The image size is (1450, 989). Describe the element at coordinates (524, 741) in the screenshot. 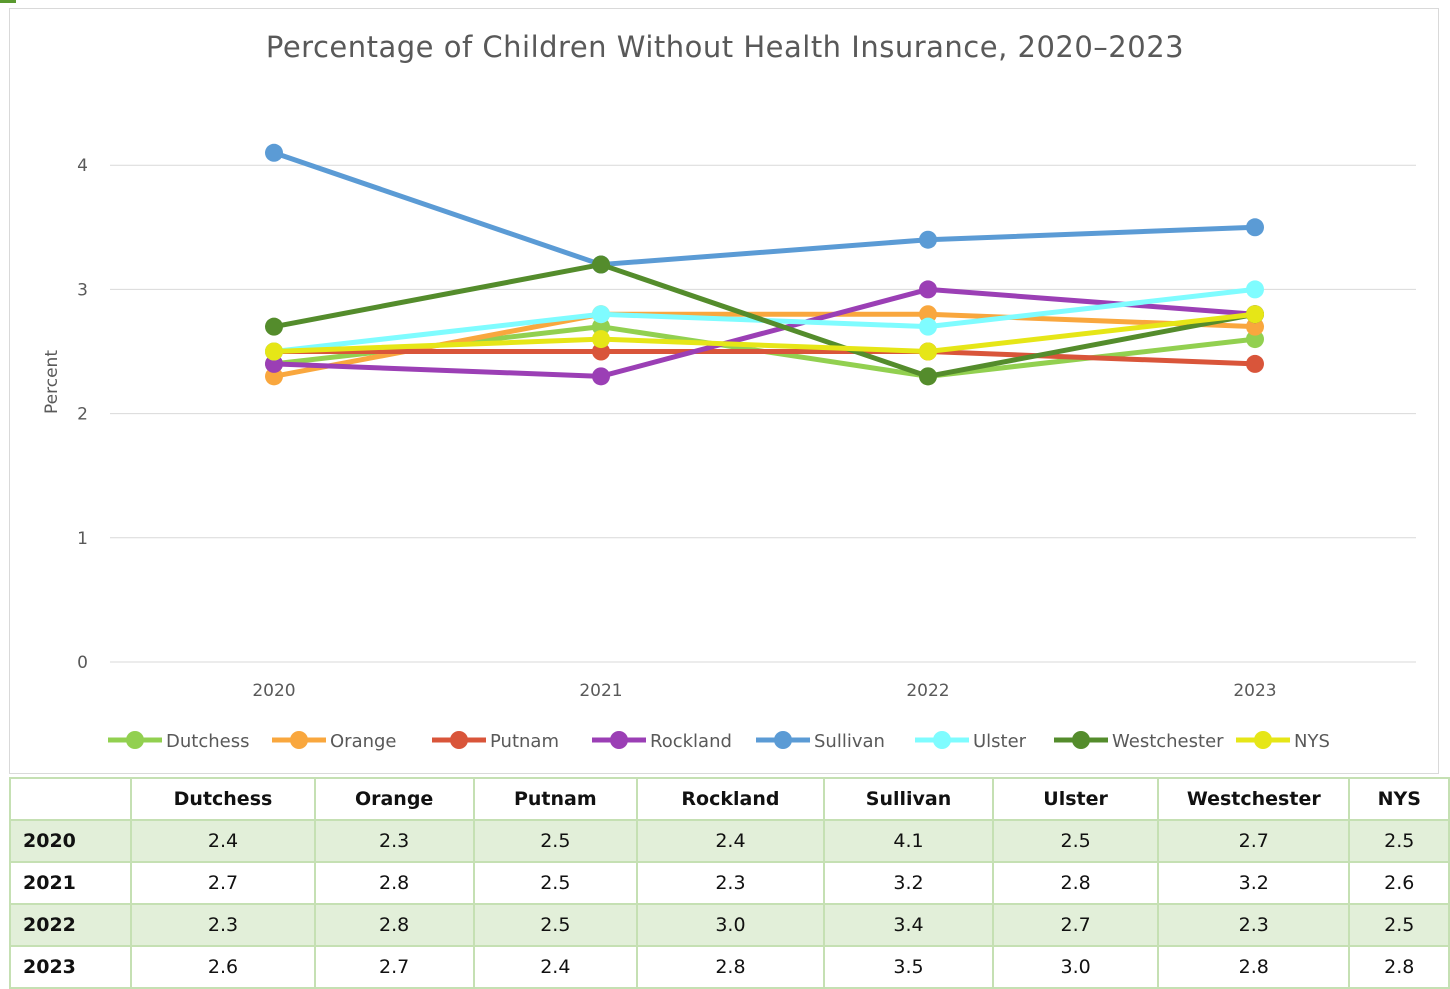

I see `legend-label-putnam: Putnam` at that location.